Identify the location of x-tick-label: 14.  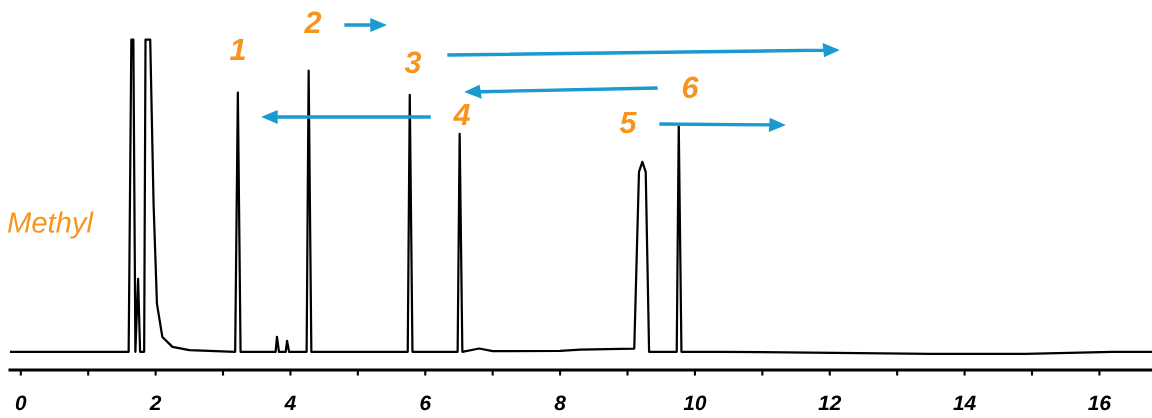
(964, 403).